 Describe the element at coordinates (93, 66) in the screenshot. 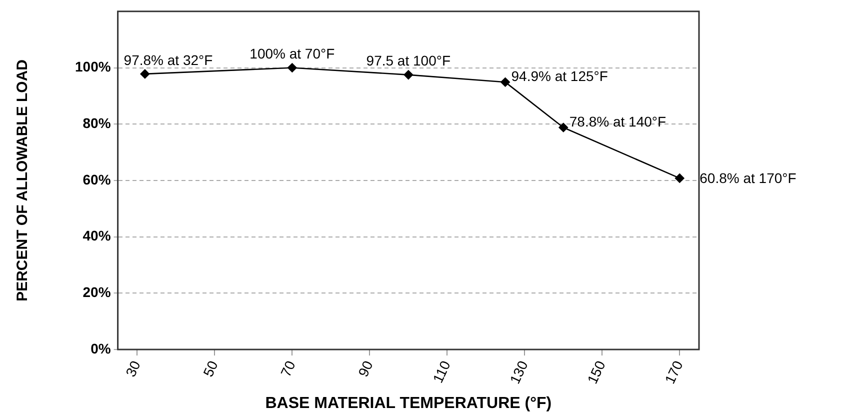

I see `y-tick-label: 100%` at that location.